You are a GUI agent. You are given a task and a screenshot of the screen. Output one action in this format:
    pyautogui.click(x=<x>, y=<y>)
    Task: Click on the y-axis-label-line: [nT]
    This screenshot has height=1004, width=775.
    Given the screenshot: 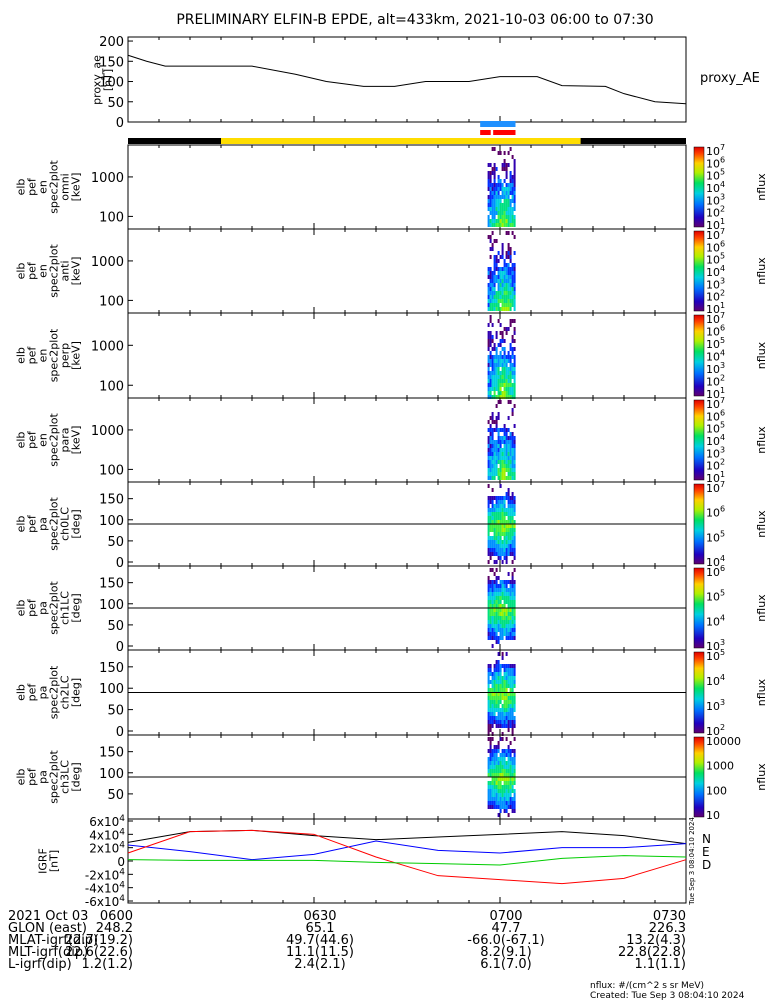 What is the action you would take?
    pyautogui.click(x=108, y=80)
    